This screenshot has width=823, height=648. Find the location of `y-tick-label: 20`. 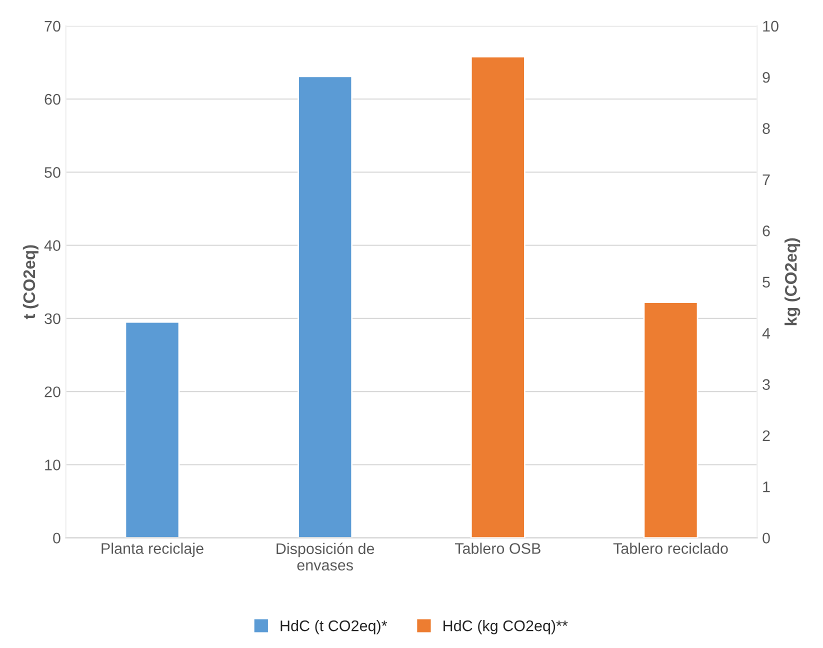

y-tick-label: 20 is located at coordinates (52, 392).